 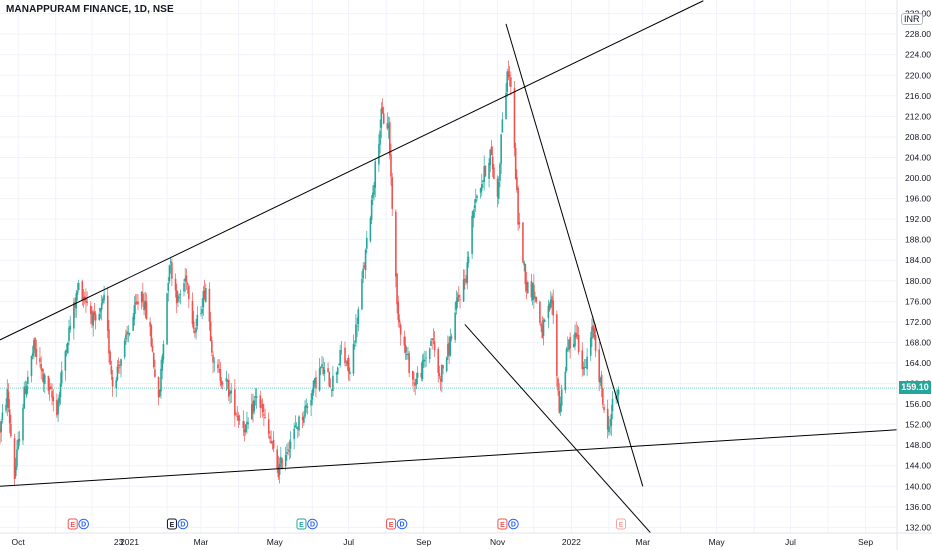 What do you see at coordinates (312, 524) in the screenshot?
I see `dividend-marker: D` at bounding box center [312, 524].